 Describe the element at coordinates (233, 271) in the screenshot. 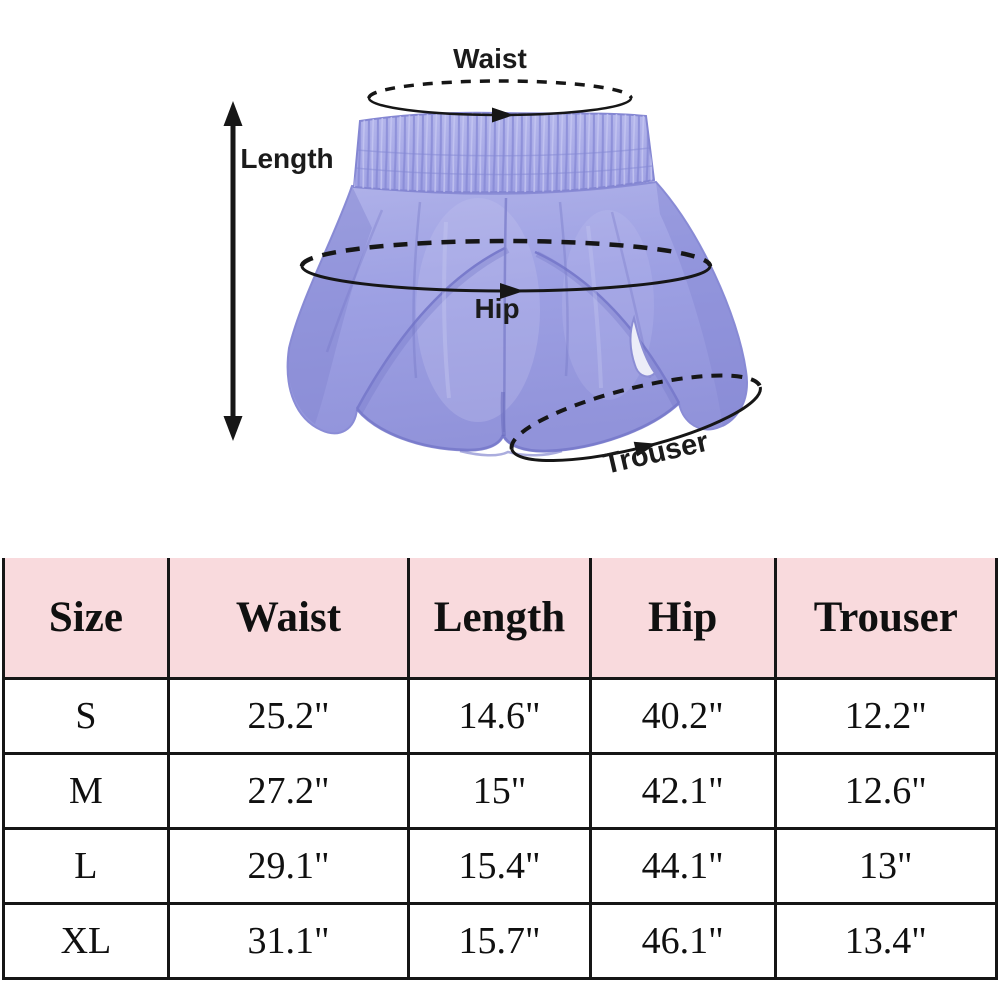

I see `length-arrow` at that location.